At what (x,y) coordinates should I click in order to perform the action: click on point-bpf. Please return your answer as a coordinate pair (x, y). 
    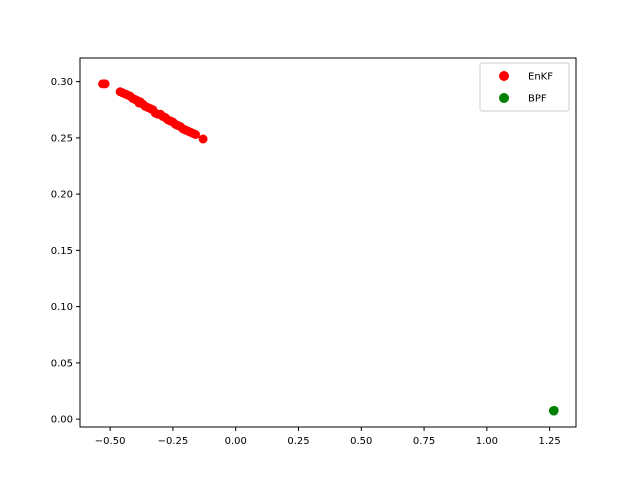
    Looking at the image, I should click on (554, 410).